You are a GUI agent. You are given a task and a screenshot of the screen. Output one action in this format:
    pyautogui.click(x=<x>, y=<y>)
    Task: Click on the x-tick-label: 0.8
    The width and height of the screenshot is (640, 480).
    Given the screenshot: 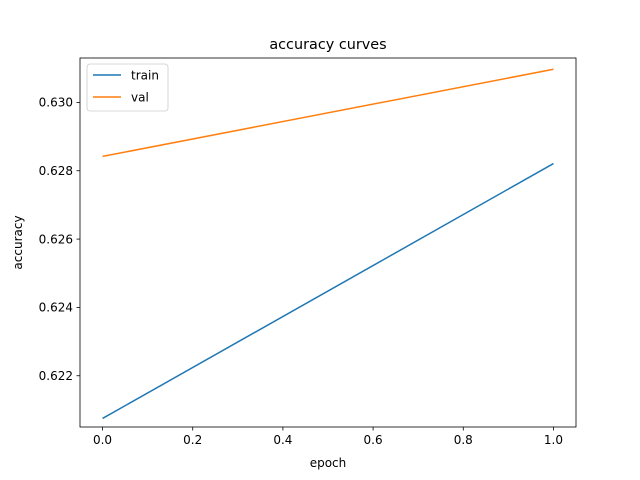 What is the action you would take?
    pyautogui.click(x=463, y=440)
    